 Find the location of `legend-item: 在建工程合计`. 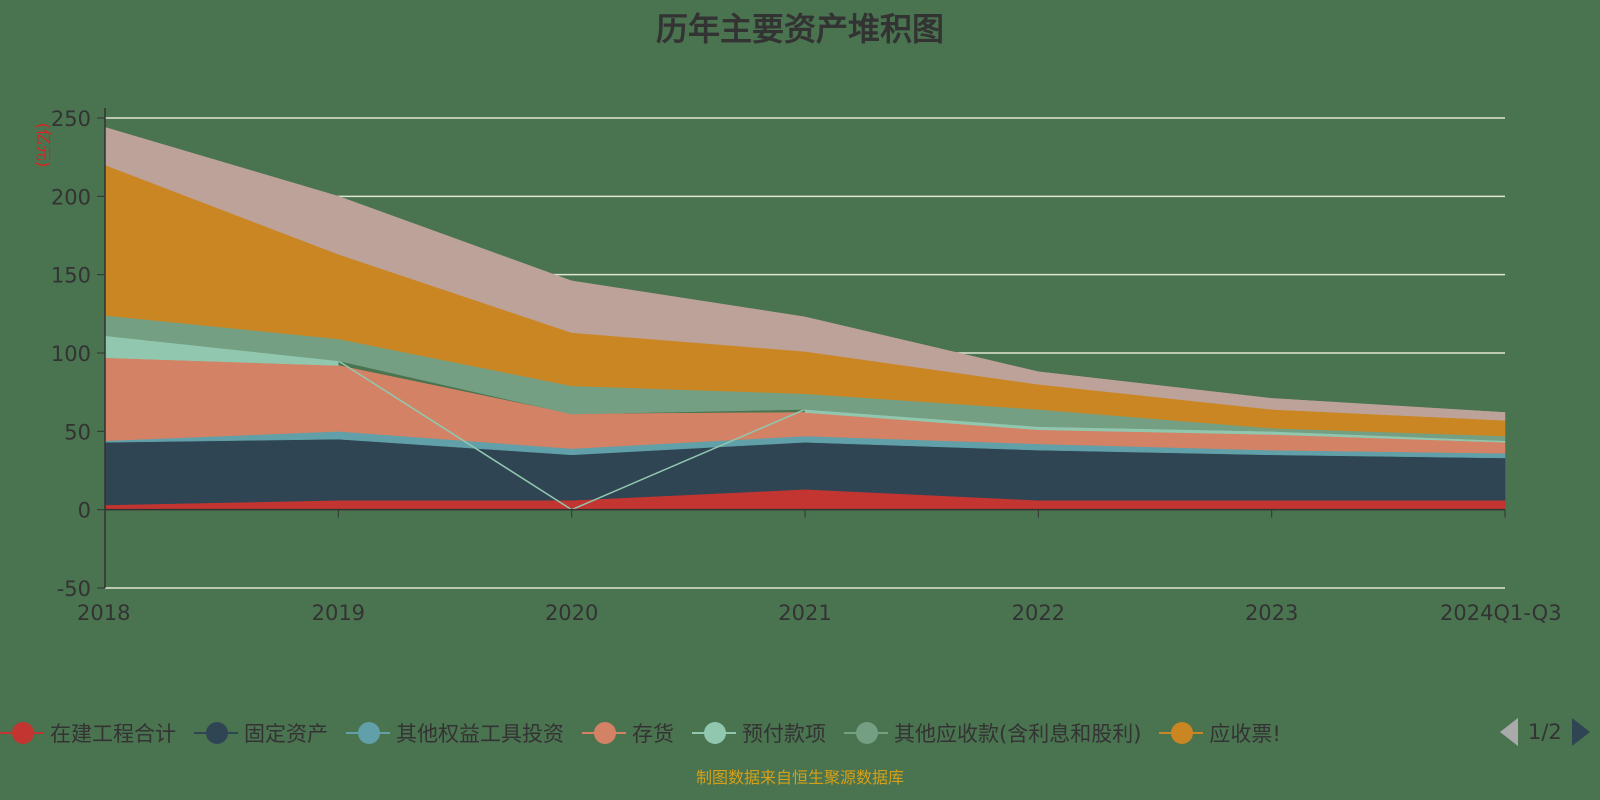

legend-item: 在建工程合计 is located at coordinates (88, 733).